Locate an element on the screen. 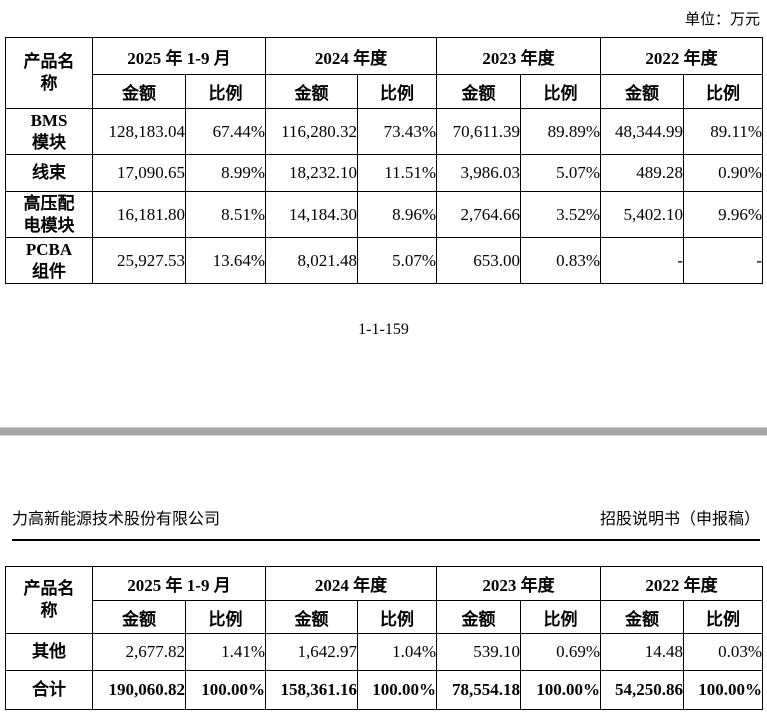  amount-cell: 70,611.39 is located at coordinates (479, 131).